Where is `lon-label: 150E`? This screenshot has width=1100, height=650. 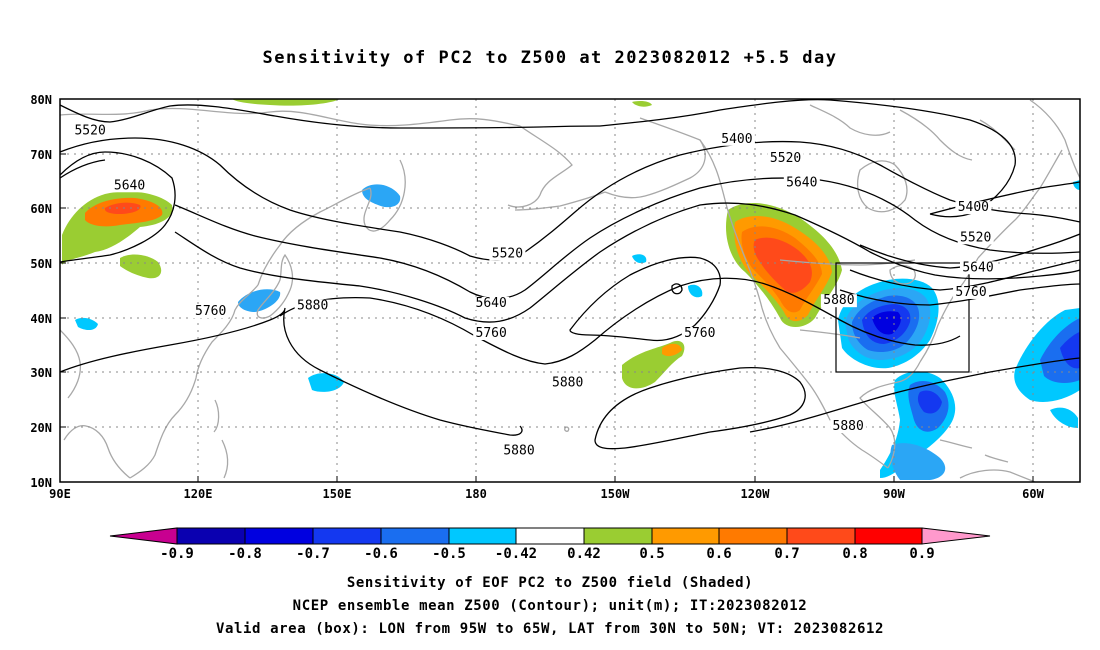
lon-label: 150E is located at coordinates (337, 494).